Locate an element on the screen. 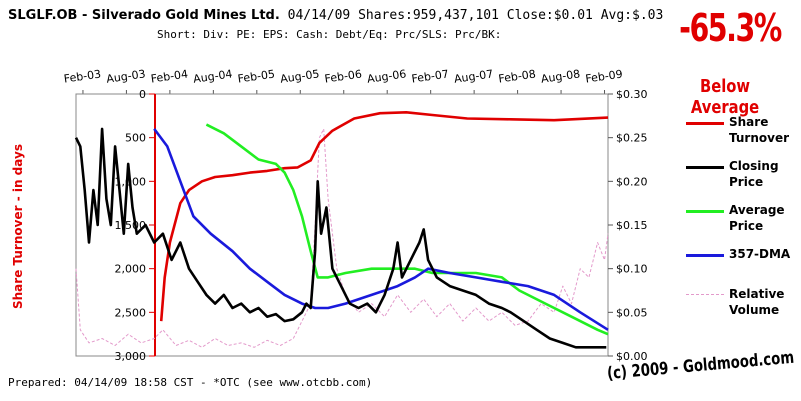  y-axis-right-ticks: $0.30 $0.25 $0.20 $0.15 $0.10 $0.05 $0.00 is located at coordinates (628, 225).